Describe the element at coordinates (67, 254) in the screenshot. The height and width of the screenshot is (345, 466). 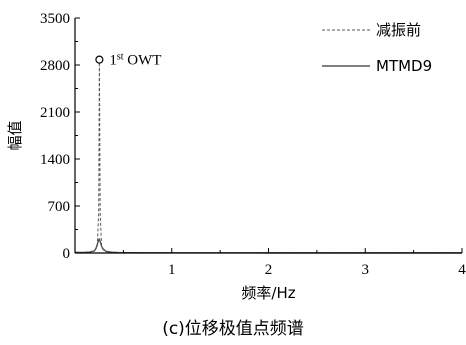
I see `y-tick-label: 0` at that location.